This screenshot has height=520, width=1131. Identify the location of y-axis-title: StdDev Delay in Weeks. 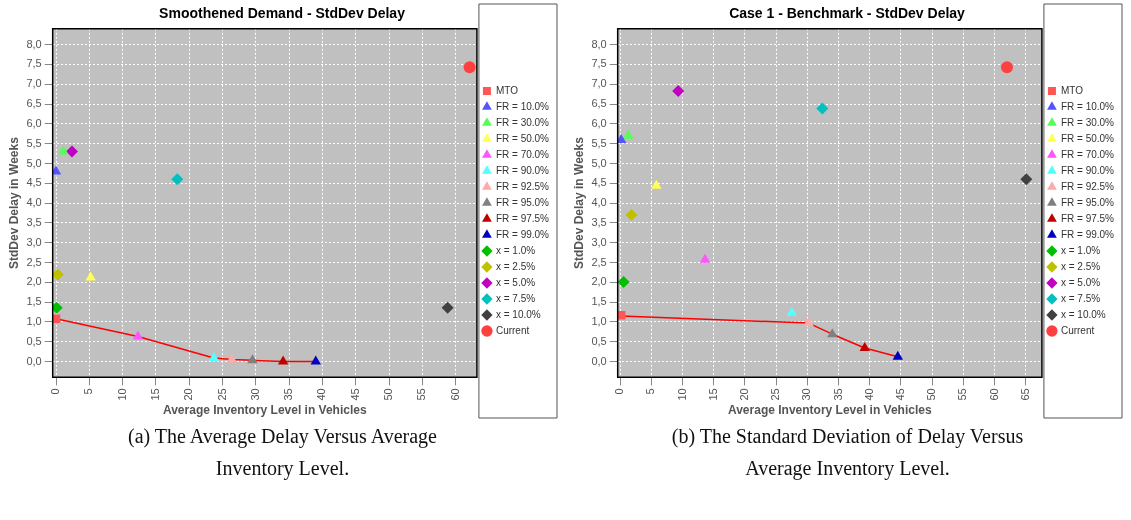
(13, 202).